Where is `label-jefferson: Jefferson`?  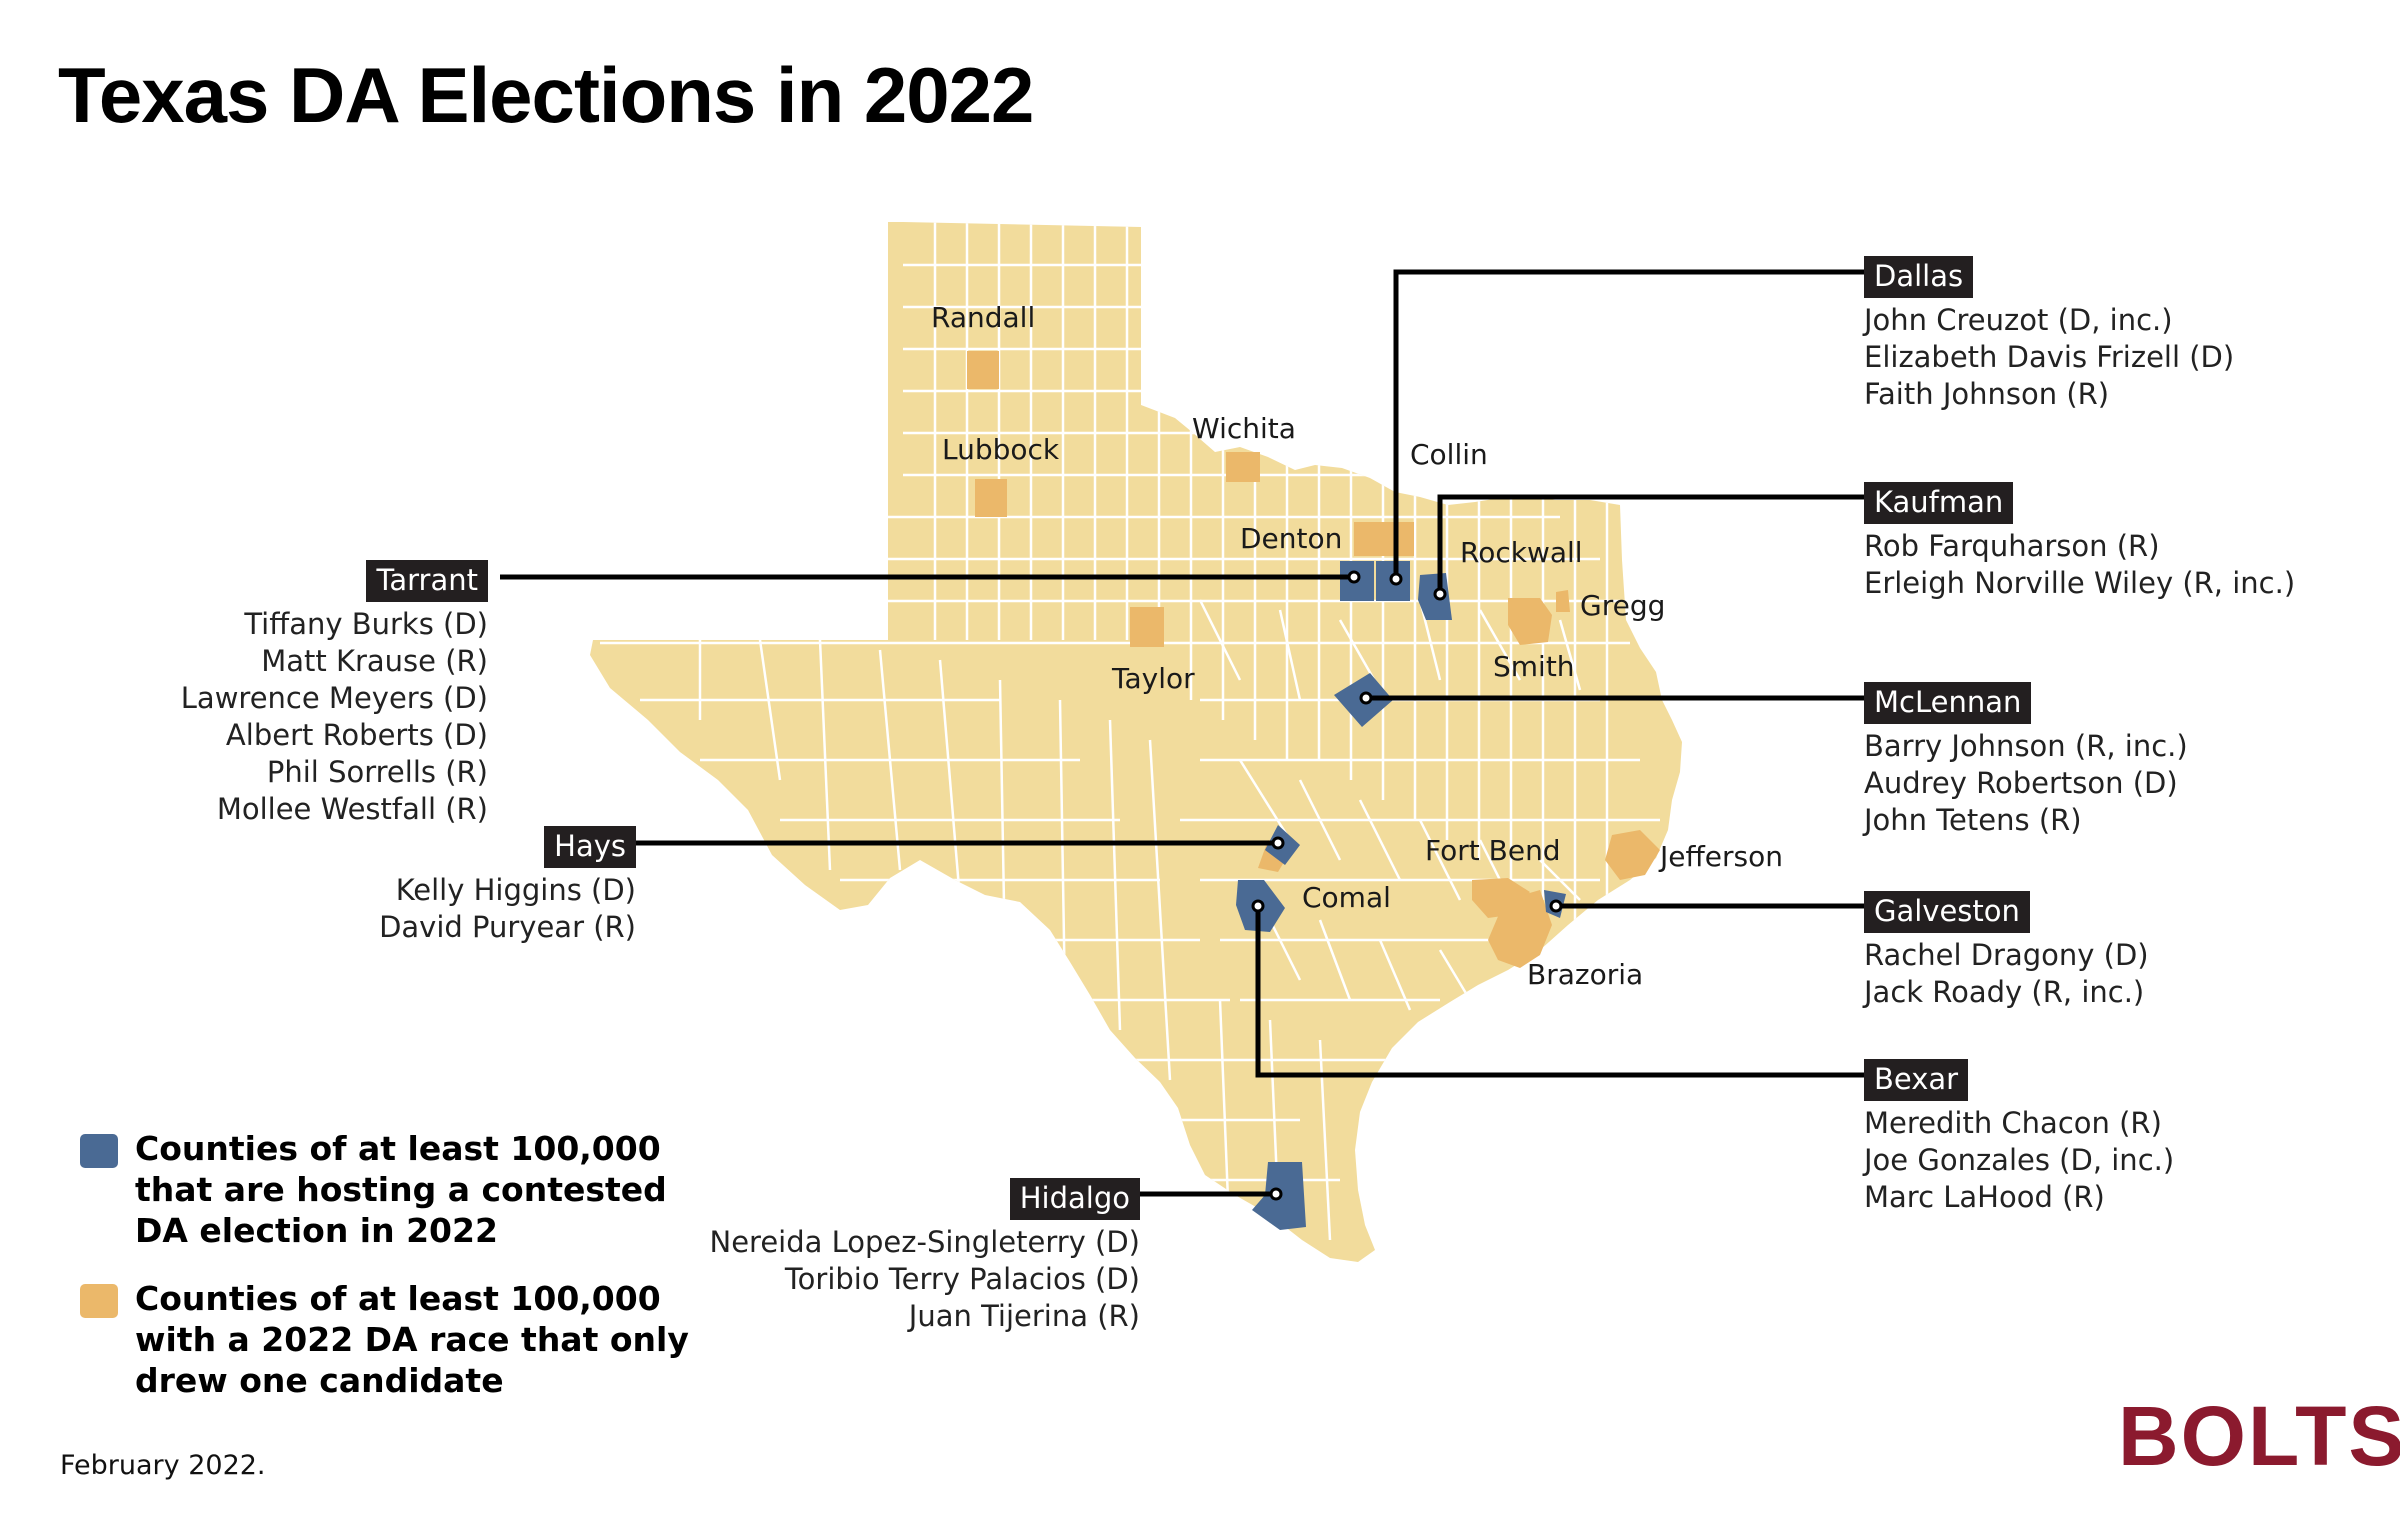 label-jefferson: Jefferson is located at coordinates (1720, 856).